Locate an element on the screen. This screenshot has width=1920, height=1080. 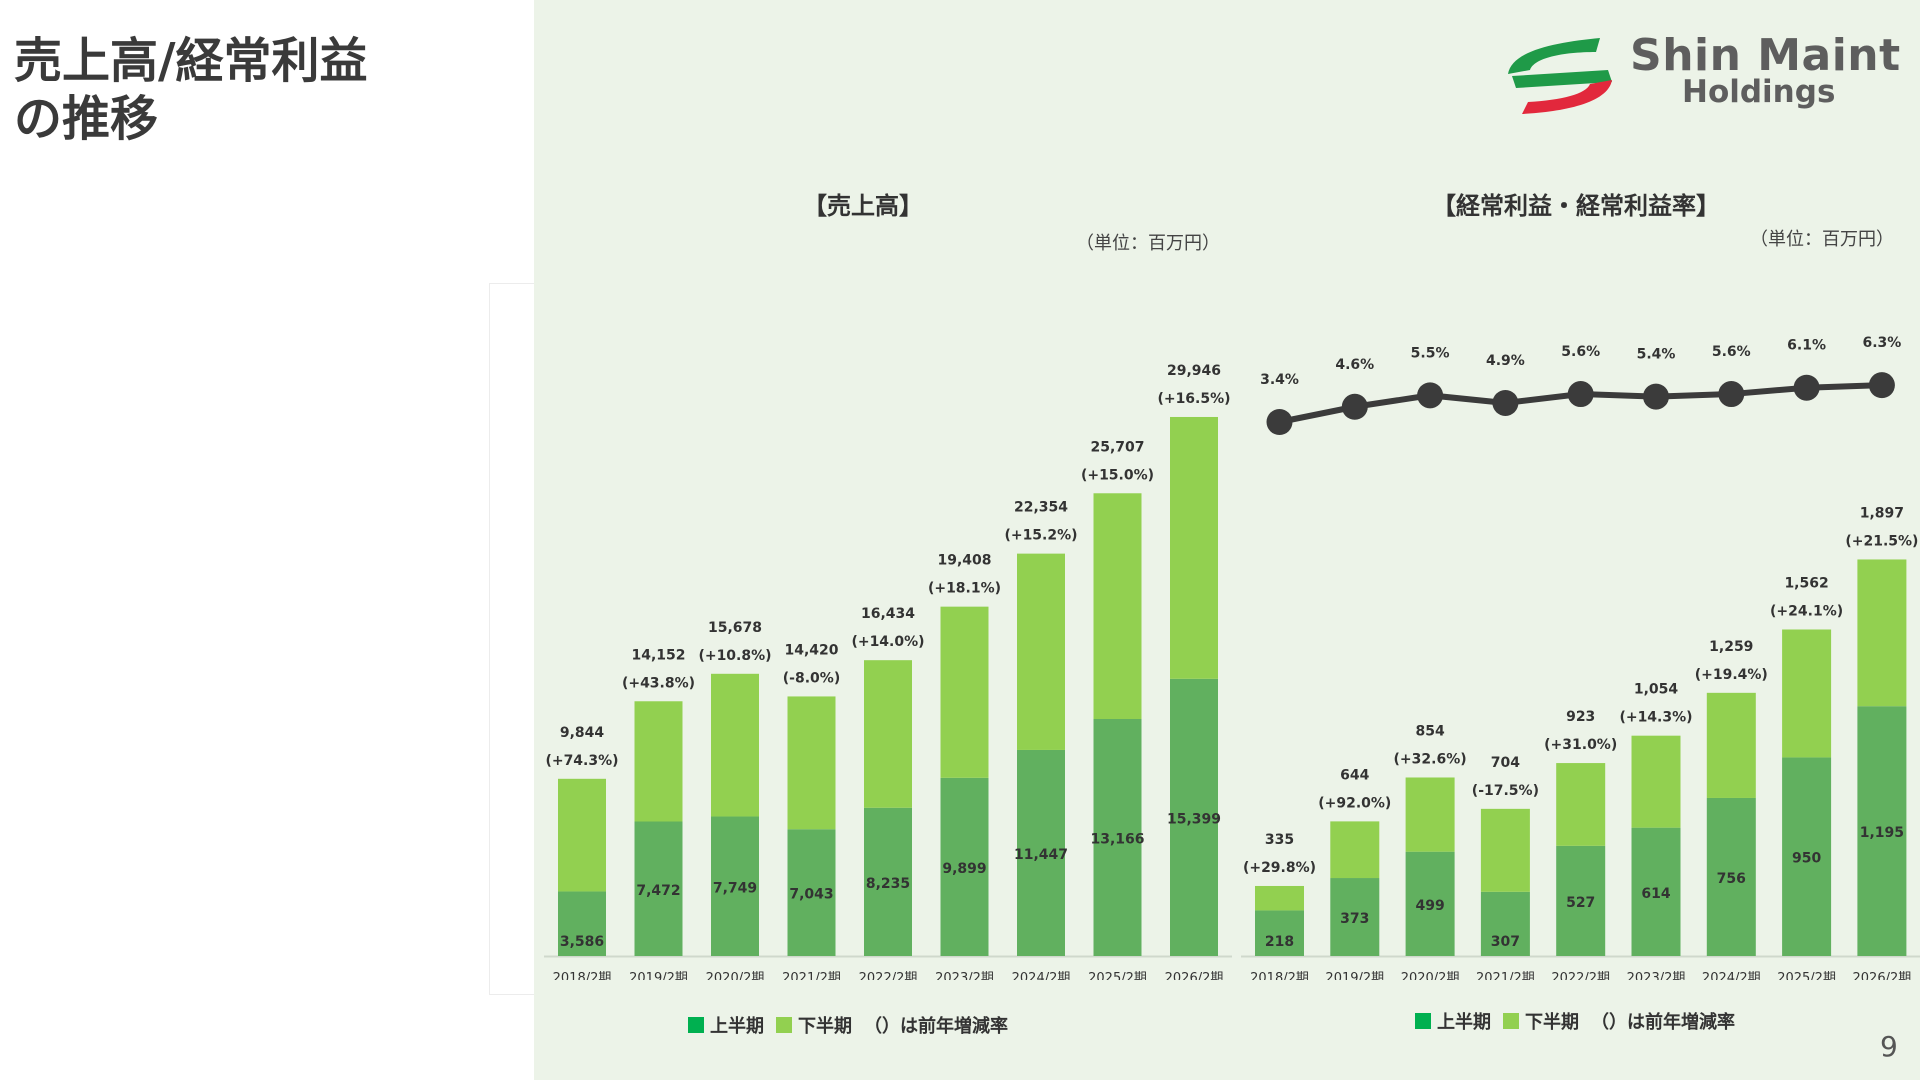
profit-chart-legend: 上半期 下半期 （）は前年増減率 is located at coordinates (1575, 1021).